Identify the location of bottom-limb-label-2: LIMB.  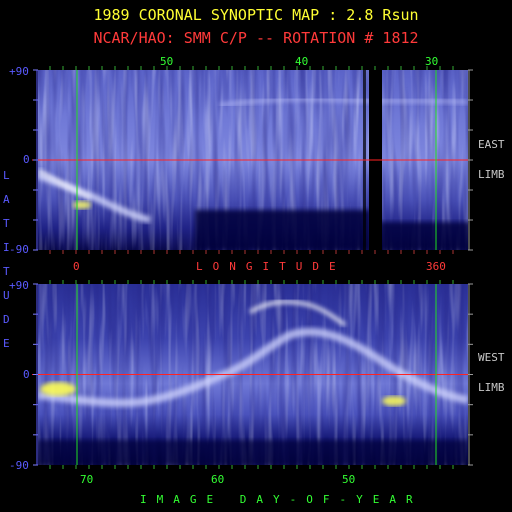
(491, 387).